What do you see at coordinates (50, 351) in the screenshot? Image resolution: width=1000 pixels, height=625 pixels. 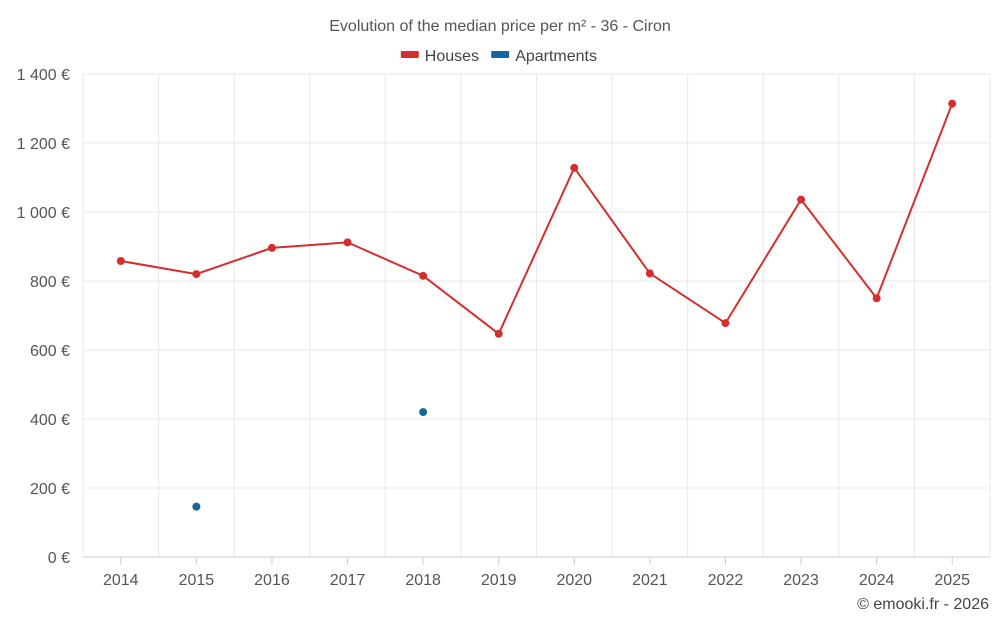 I see `y-tick-label: 600 €` at bounding box center [50, 351].